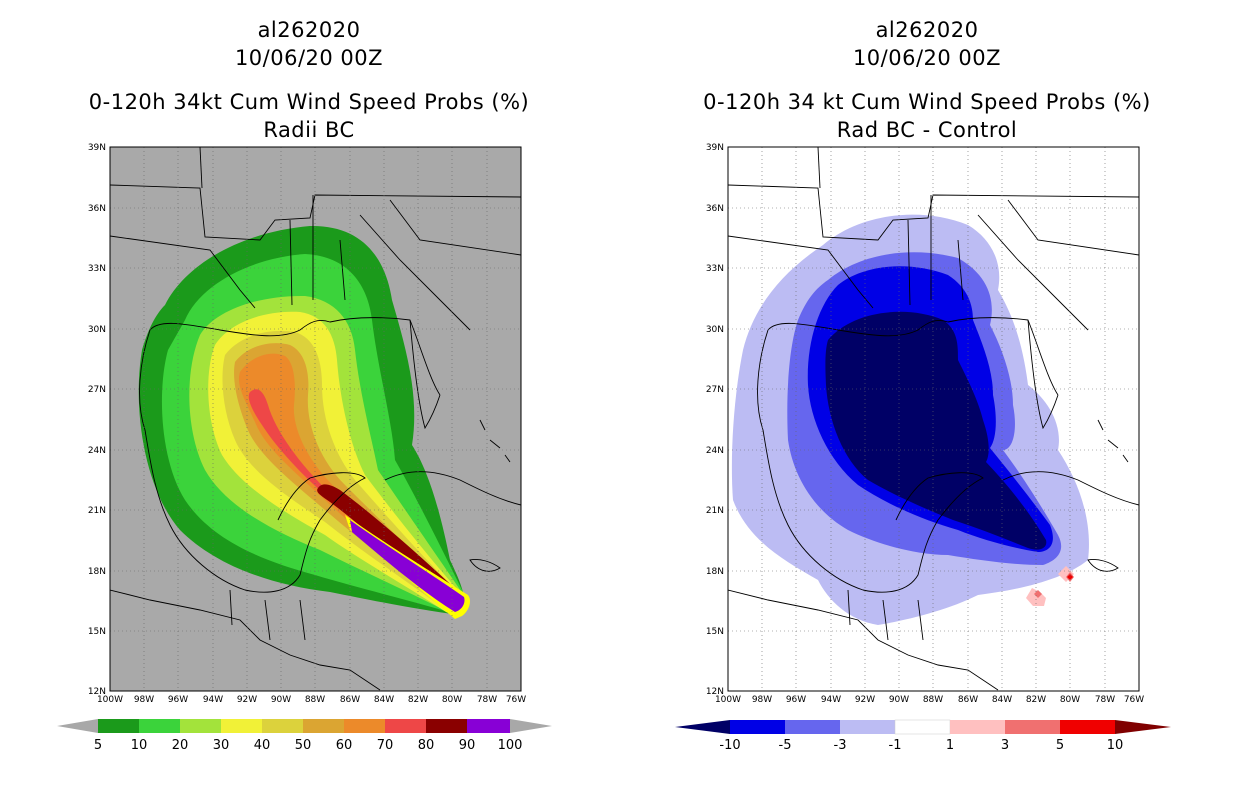  I want to click on cbar-label: 80, so click(426, 745).